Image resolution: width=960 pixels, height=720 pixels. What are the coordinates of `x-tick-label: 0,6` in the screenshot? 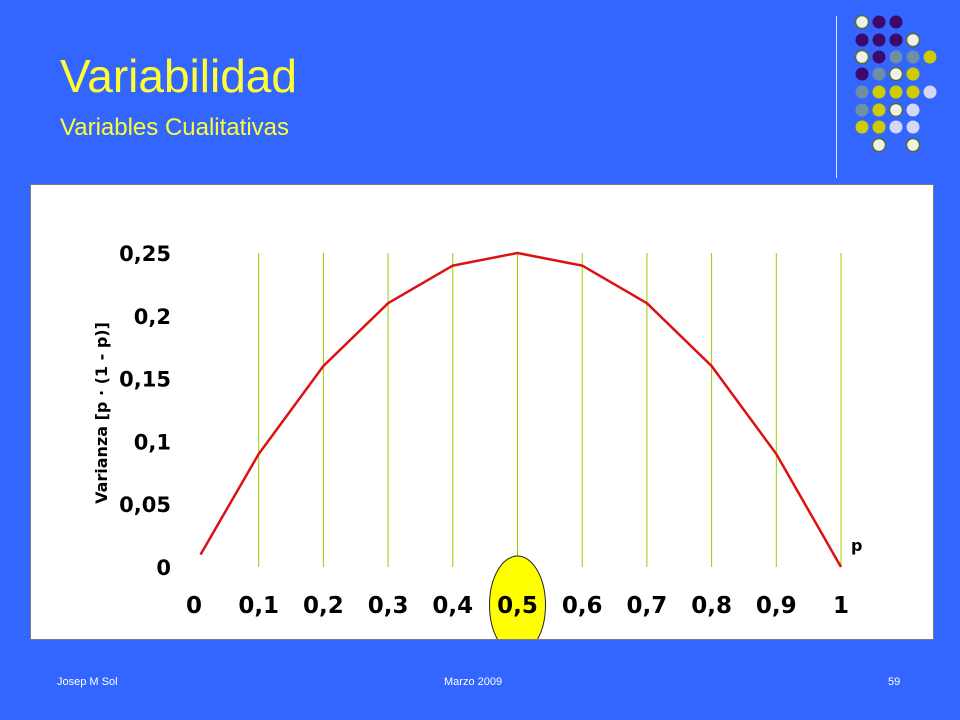 It's located at (582, 606).